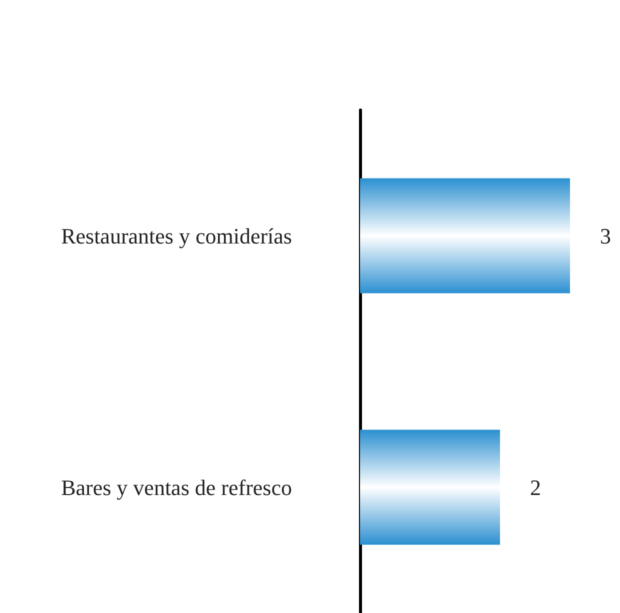  What do you see at coordinates (535, 487) in the screenshot?
I see `data-label: 2` at bounding box center [535, 487].